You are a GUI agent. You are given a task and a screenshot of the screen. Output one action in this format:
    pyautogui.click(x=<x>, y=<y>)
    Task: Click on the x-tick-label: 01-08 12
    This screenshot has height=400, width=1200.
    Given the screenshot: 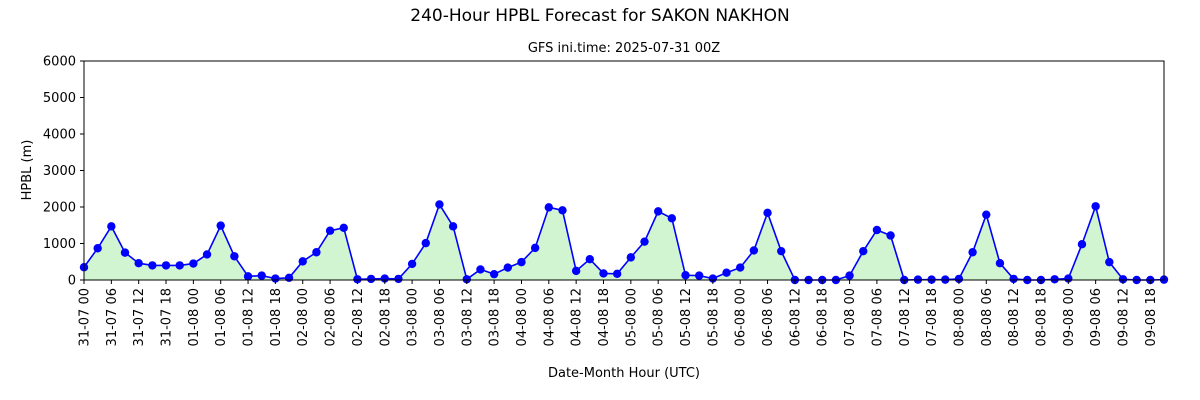 What is the action you would take?
    pyautogui.click(x=249, y=317)
    